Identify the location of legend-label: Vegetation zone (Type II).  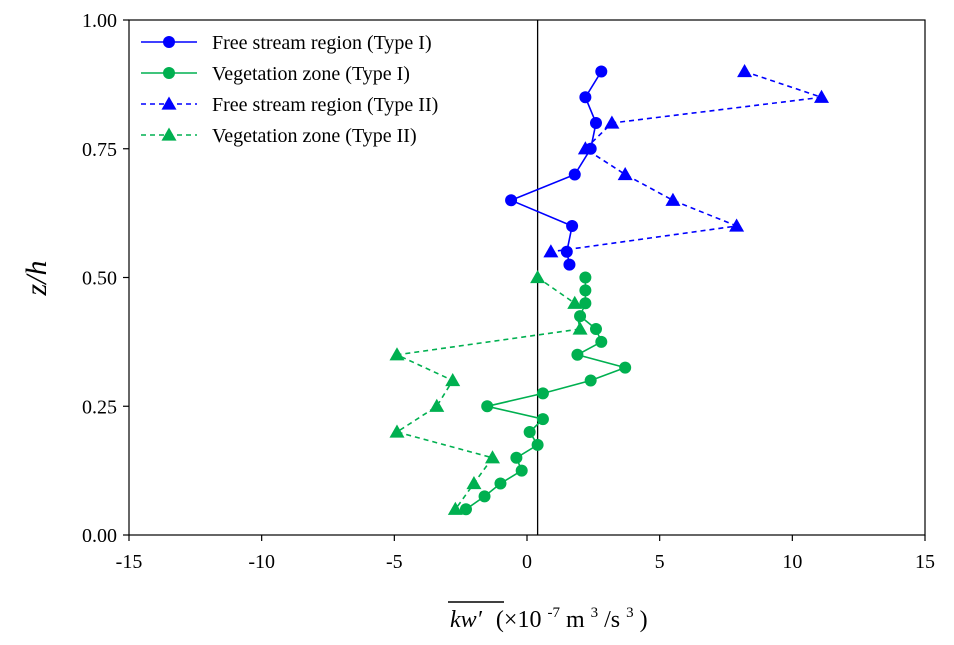
(314, 136).